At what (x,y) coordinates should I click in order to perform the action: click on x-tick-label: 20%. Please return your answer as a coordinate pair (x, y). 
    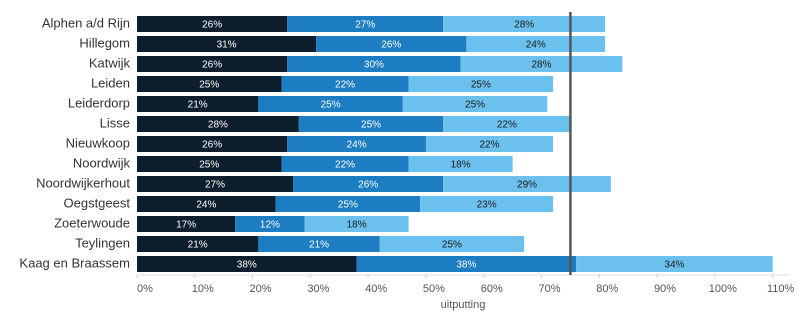
    Looking at the image, I should click on (261, 289).